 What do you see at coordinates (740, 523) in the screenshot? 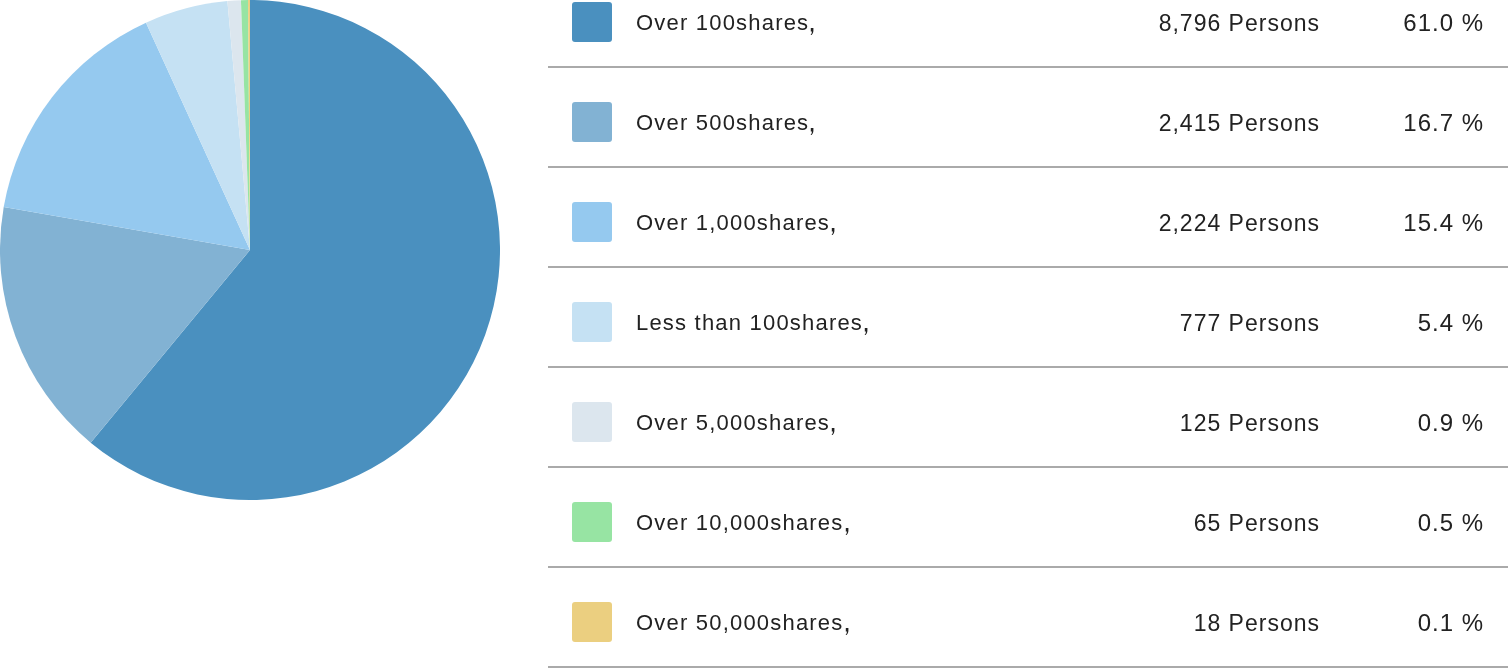
I see `legend-label: Over 10,000shares` at bounding box center [740, 523].